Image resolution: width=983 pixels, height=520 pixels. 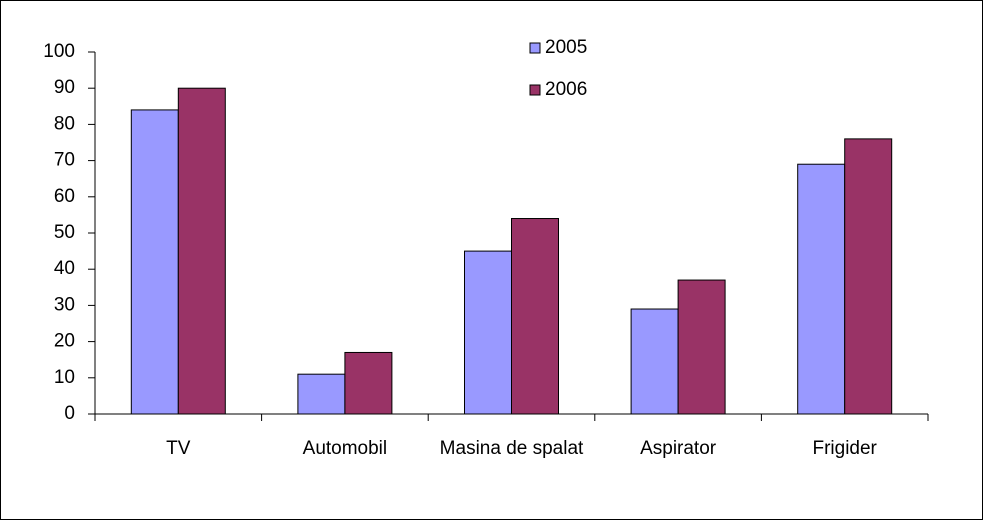 I want to click on y-tick-label: 20, so click(x=64, y=341).